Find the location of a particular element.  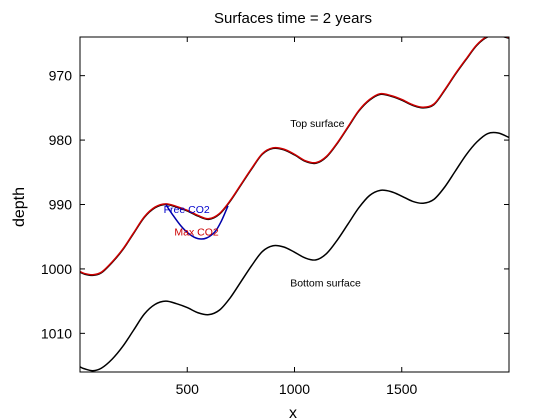

chart-title: Surfaces time = 2 years is located at coordinates (293, 18).